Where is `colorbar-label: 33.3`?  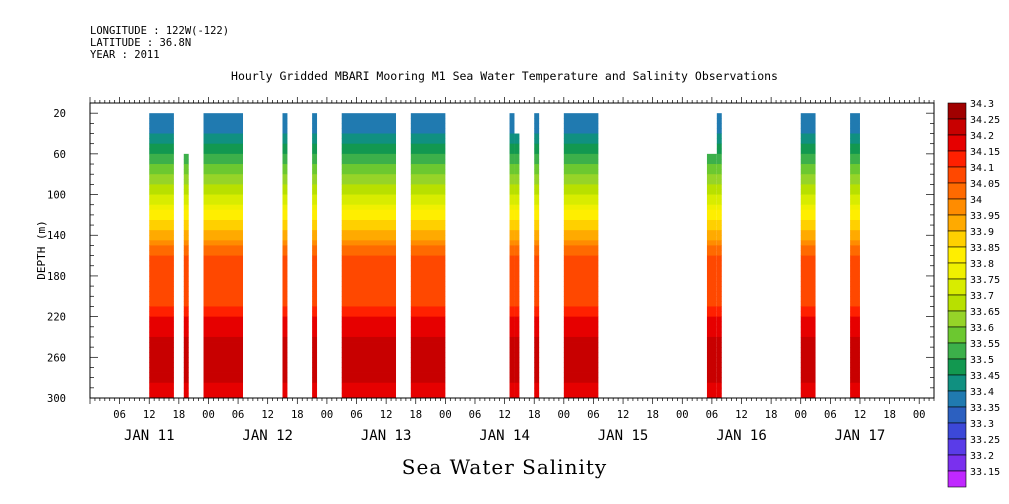 colorbar-label: 33.3 is located at coordinates (982, 424).